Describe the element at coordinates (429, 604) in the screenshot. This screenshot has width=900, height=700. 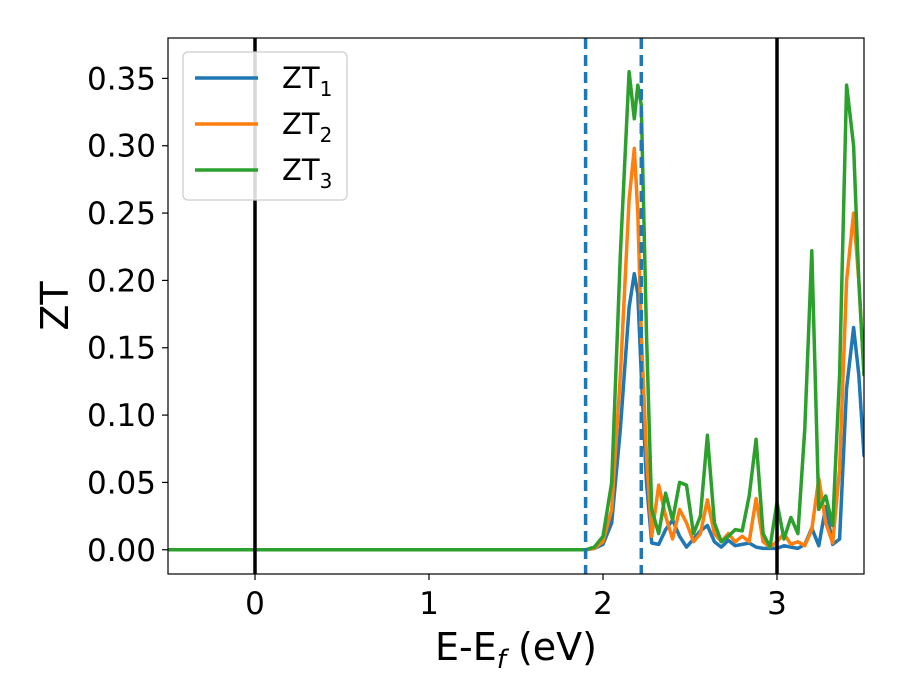
I see `x-tick-label: 1` at that location.